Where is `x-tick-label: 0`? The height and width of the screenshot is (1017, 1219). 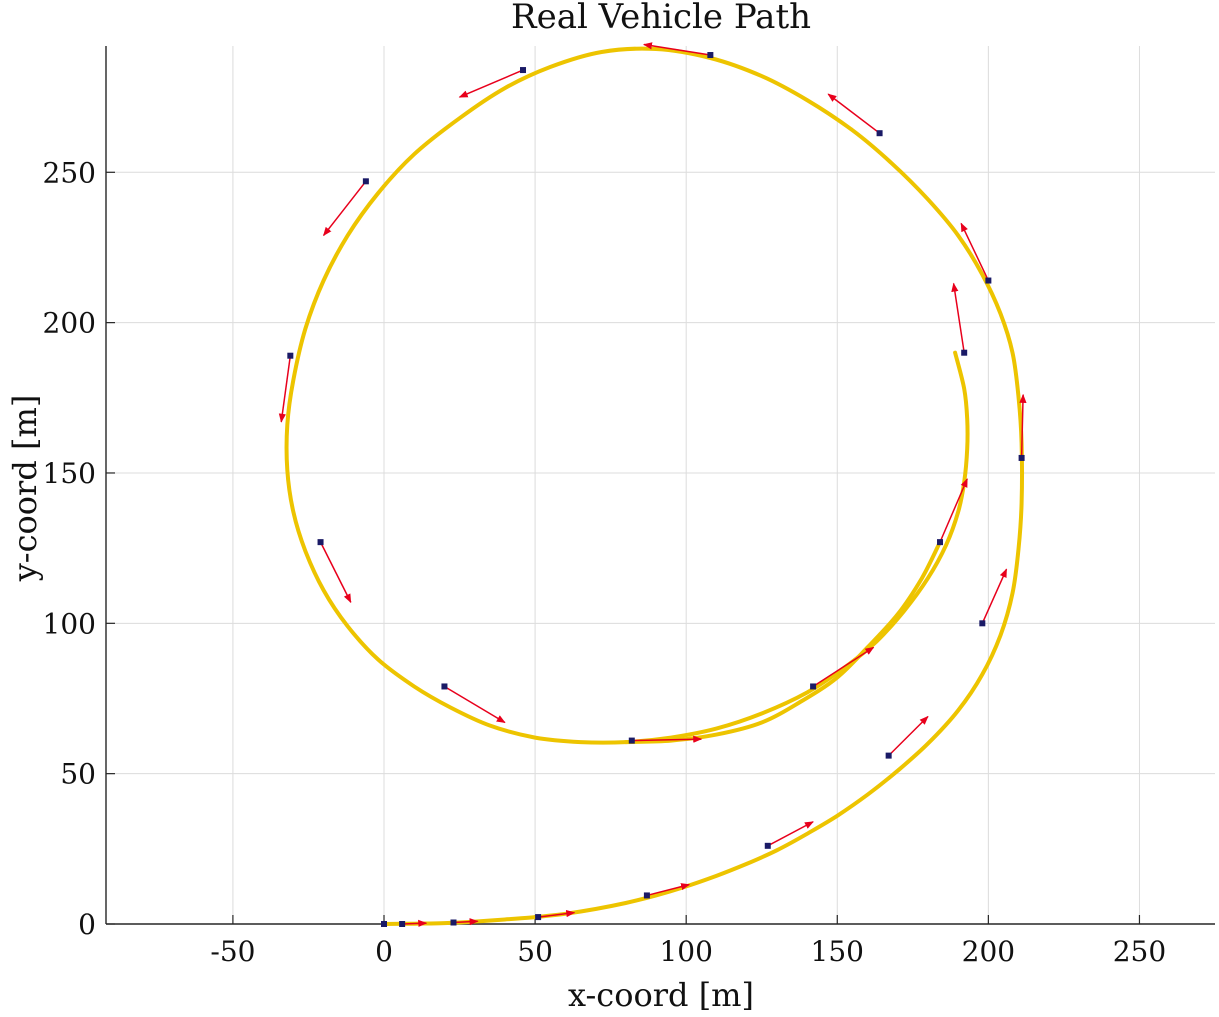 x-tick-label: 0 is located at coordinates (384, 951).